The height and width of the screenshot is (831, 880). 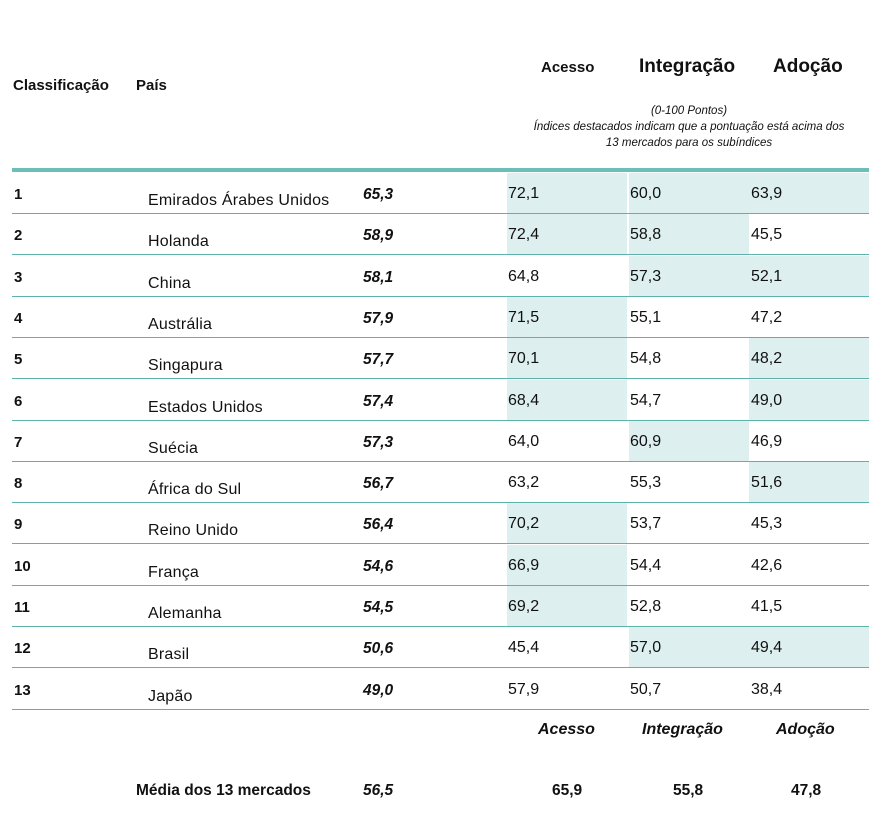 I want to click on value-adoption: 41,5, so click(x=767, y=606).